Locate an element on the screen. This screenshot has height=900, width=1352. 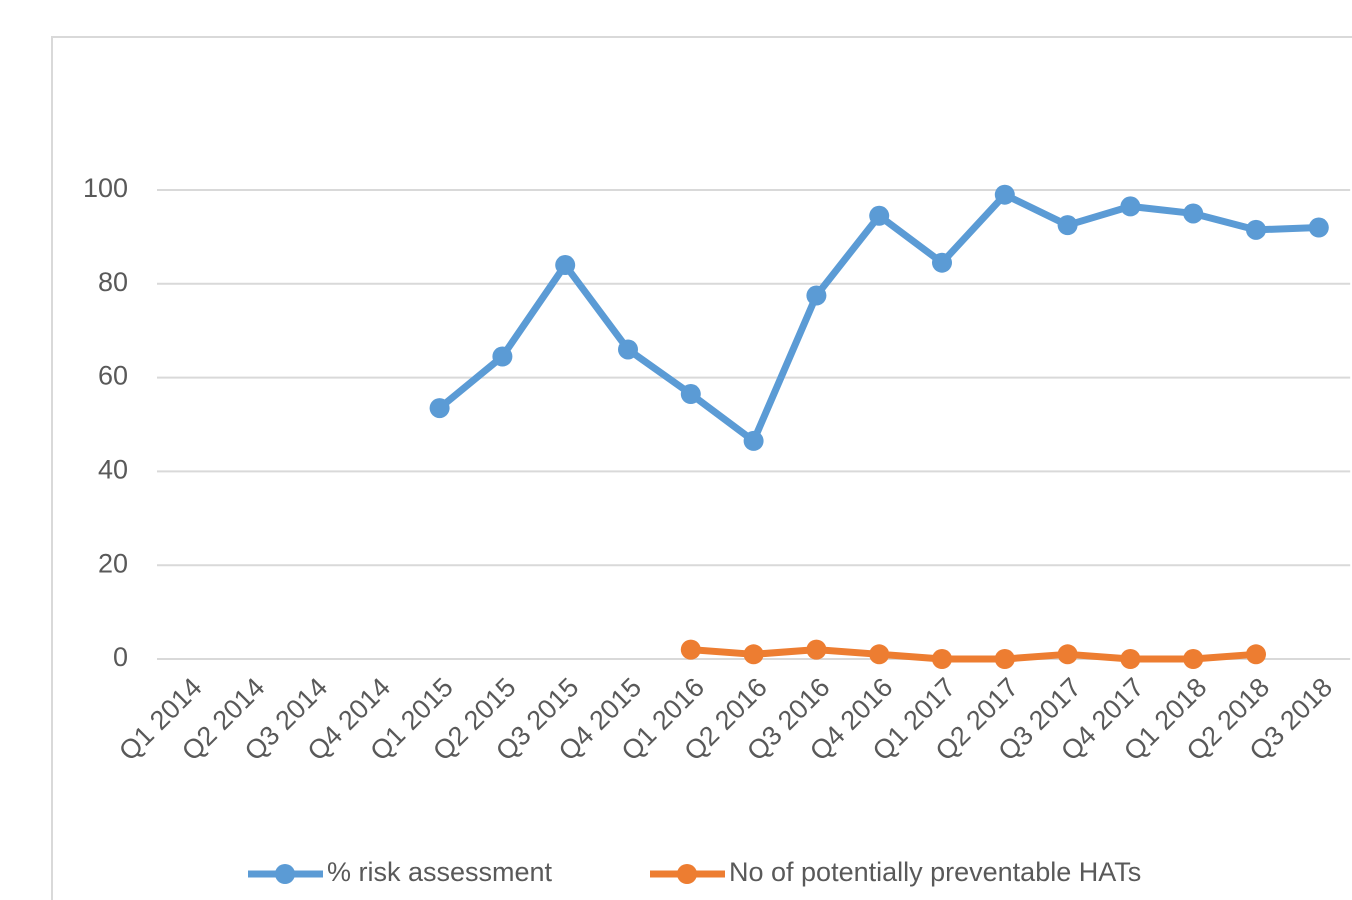
legend-label: No of potentially preventable HATs is located at coordinates (935, 872).